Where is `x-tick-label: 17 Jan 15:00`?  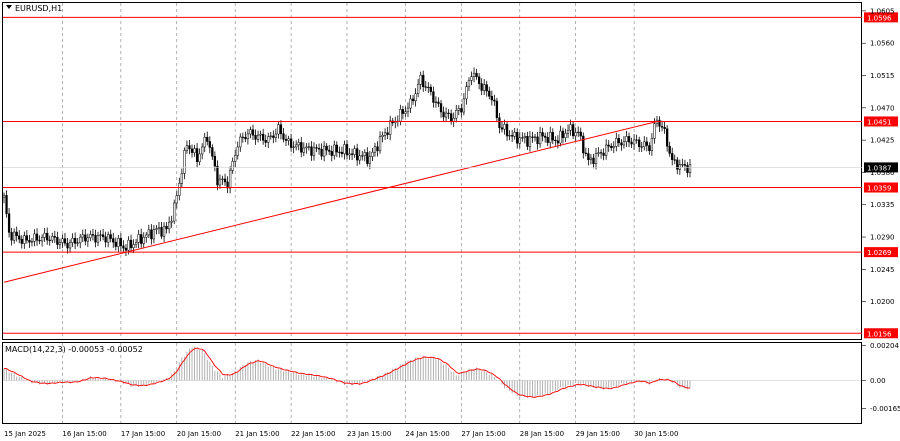
x-tick-label: 17 Jan 15:00 is located at coordinates (143, 434).